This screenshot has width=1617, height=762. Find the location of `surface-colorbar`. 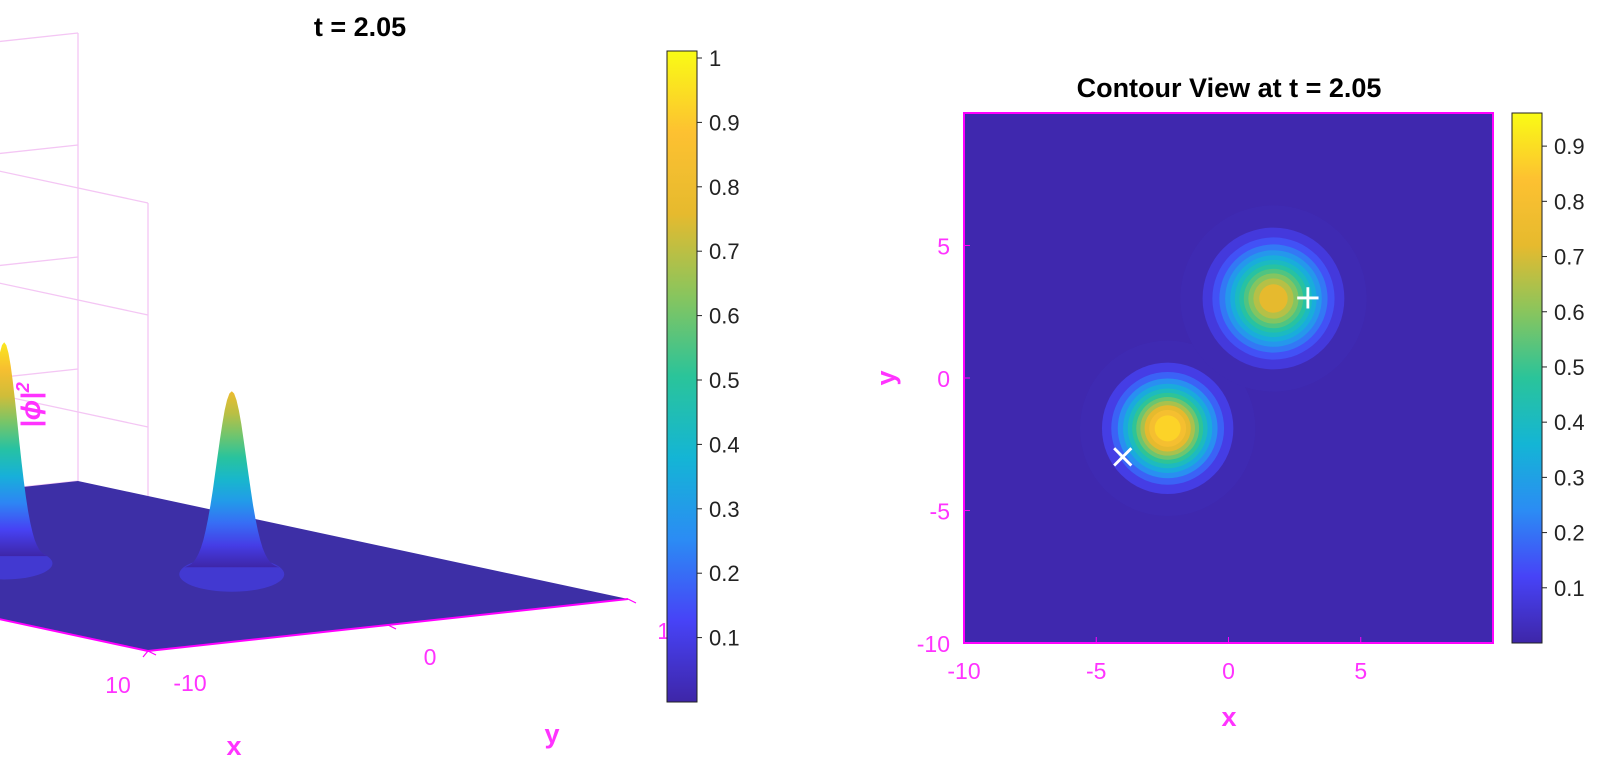

surface-colorbar is located at coordinates (682, 376).